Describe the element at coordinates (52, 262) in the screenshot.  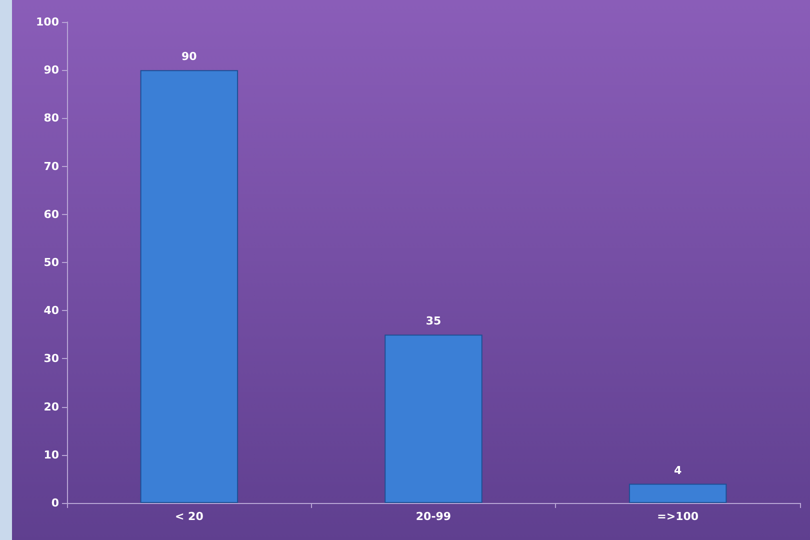
I see `y-tick-label: 50` at that location.